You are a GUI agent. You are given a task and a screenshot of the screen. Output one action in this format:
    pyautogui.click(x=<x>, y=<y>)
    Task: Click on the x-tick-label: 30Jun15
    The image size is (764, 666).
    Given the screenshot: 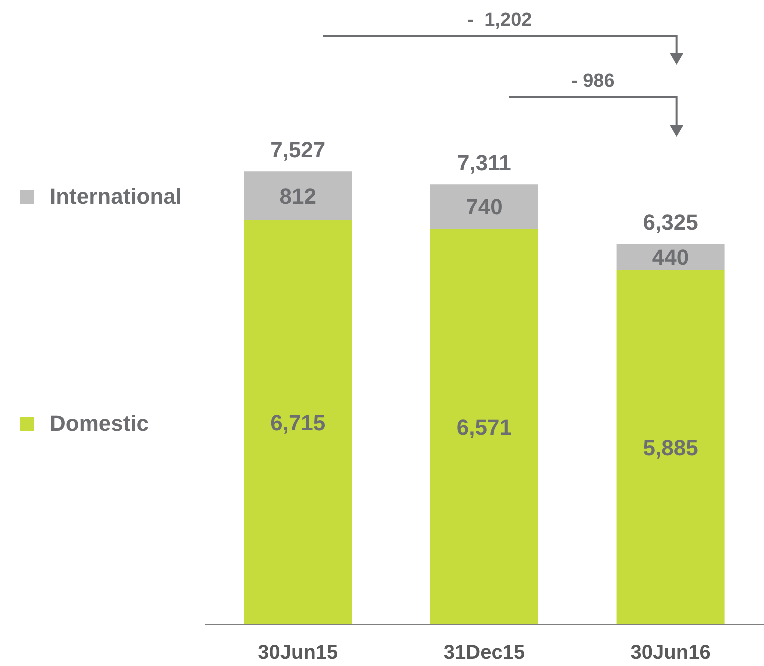 What is the action you would take?
    pyautogui.click(x=298, y=653)
    